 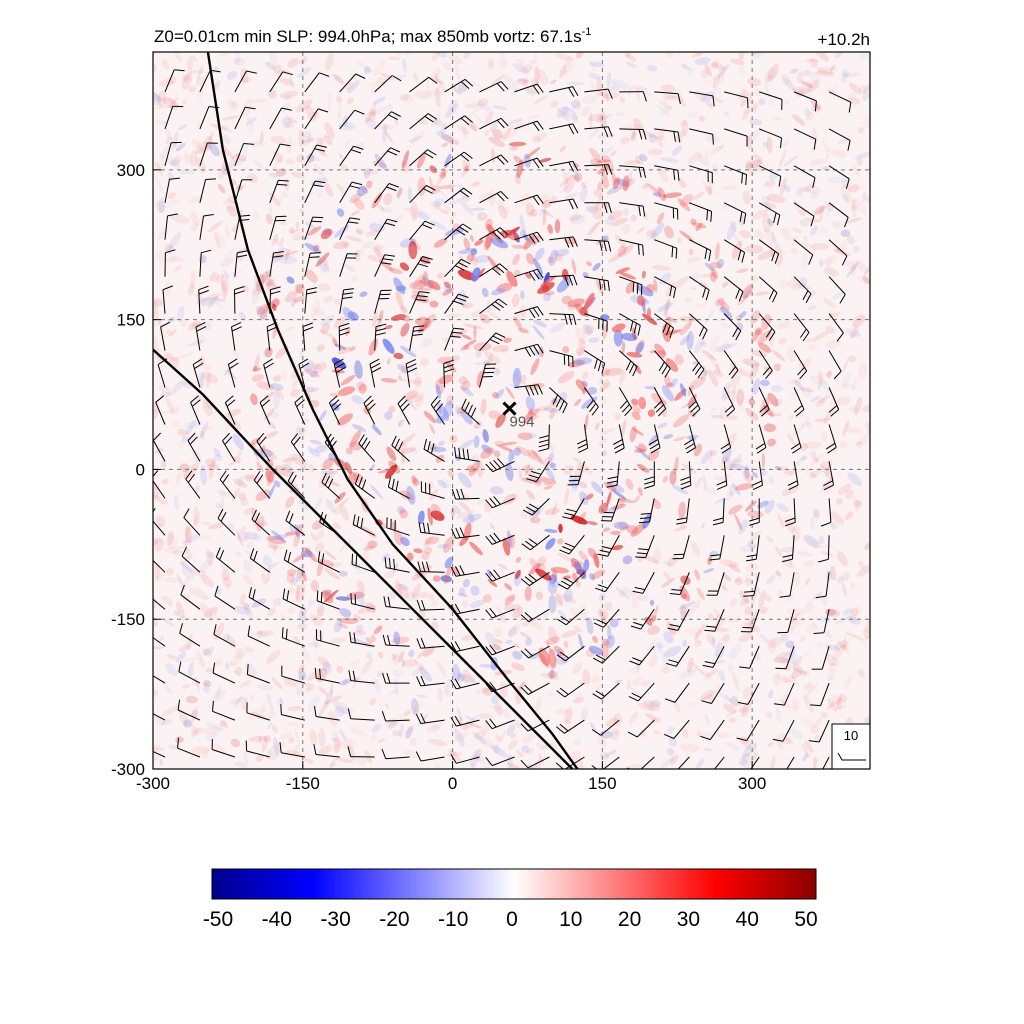 What do you see at coordinates (514, 884) in the screenshot?
I see `colorbar` at bounding box center [514, 884].